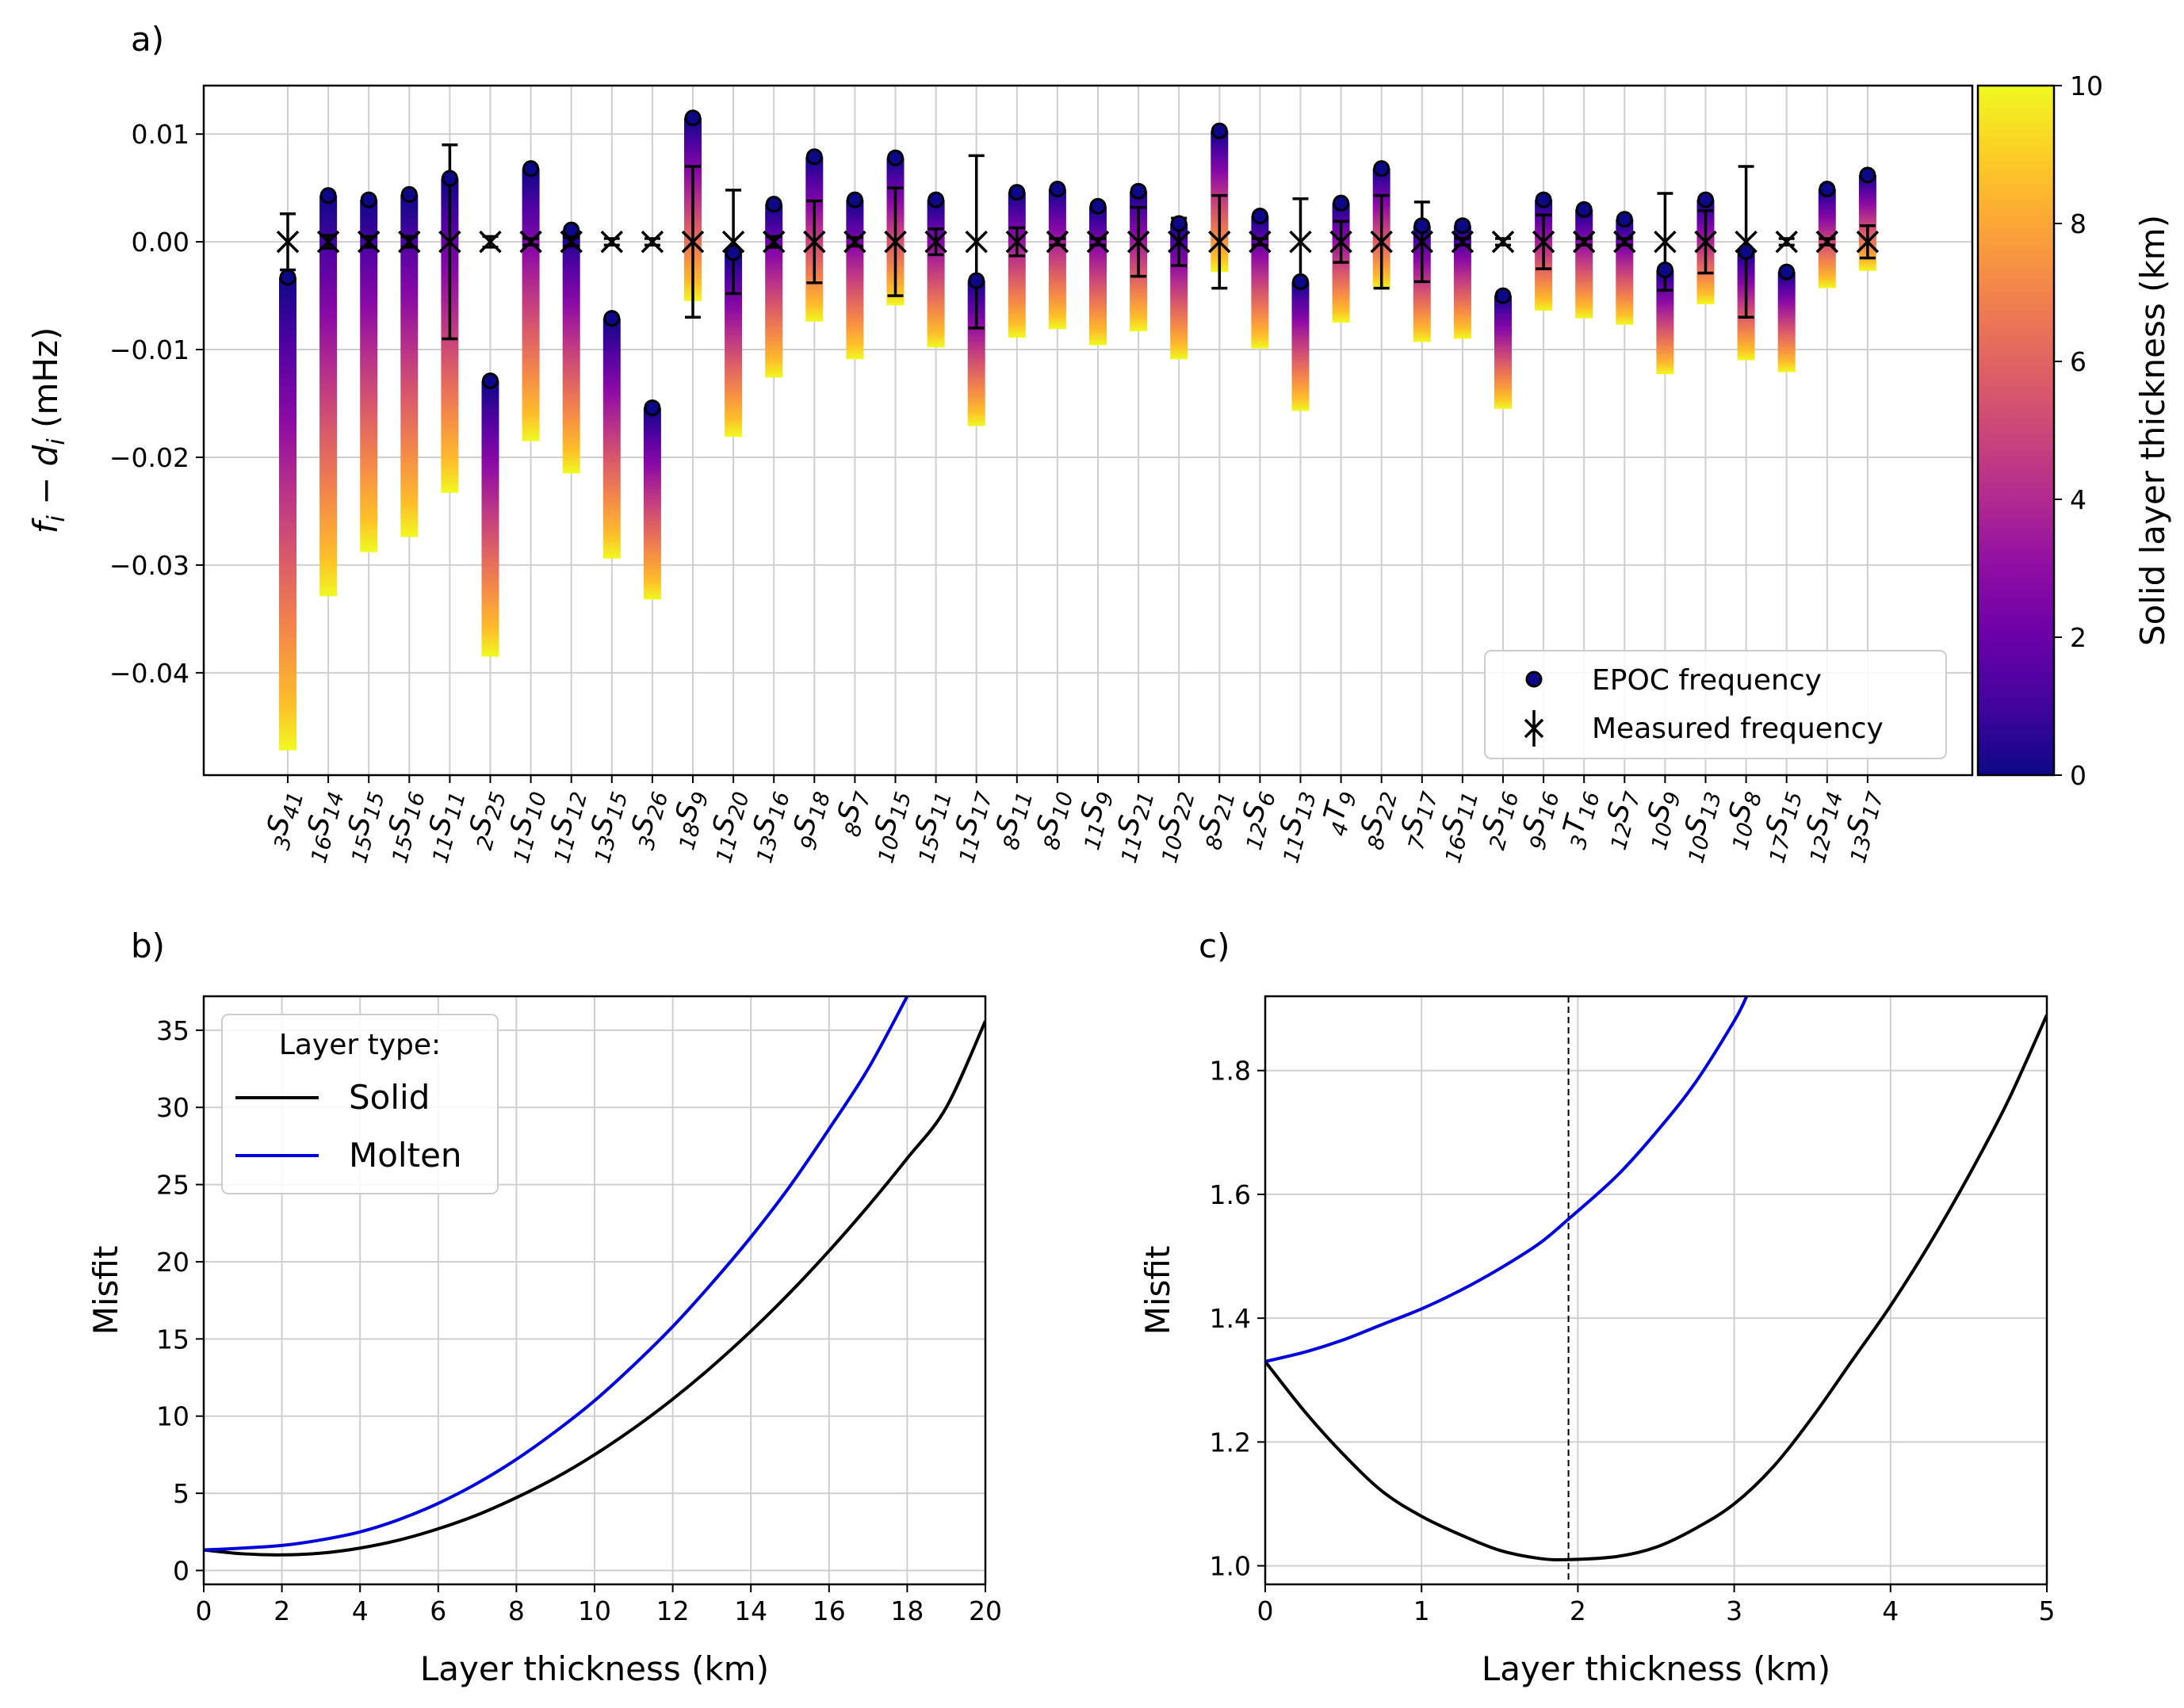  Describe the element at coordinates (284, 821) in the screenshot. I see `x-tick-label-group: 3S41` at that location.